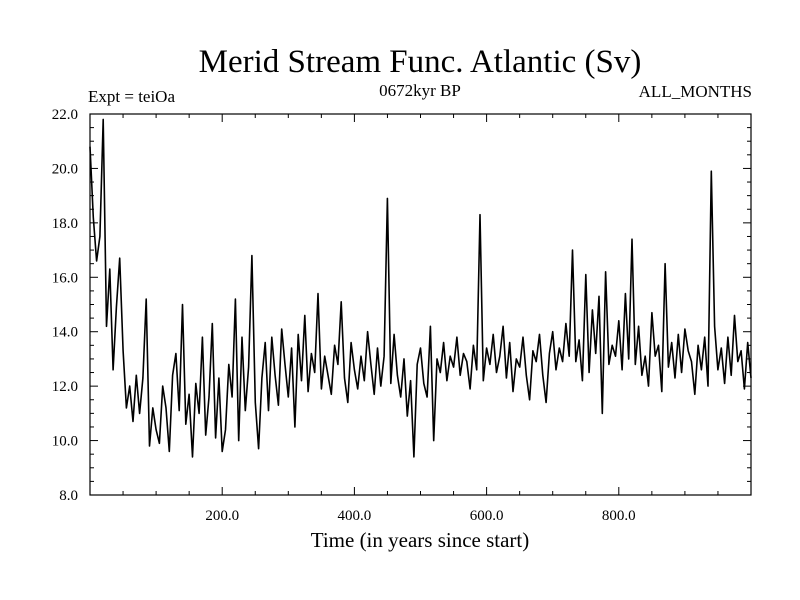 The image size is (800, 600). Describe the element at coordinates (65, 387) in the screenshot. I see `y-tick-label: 12.0` at that location.